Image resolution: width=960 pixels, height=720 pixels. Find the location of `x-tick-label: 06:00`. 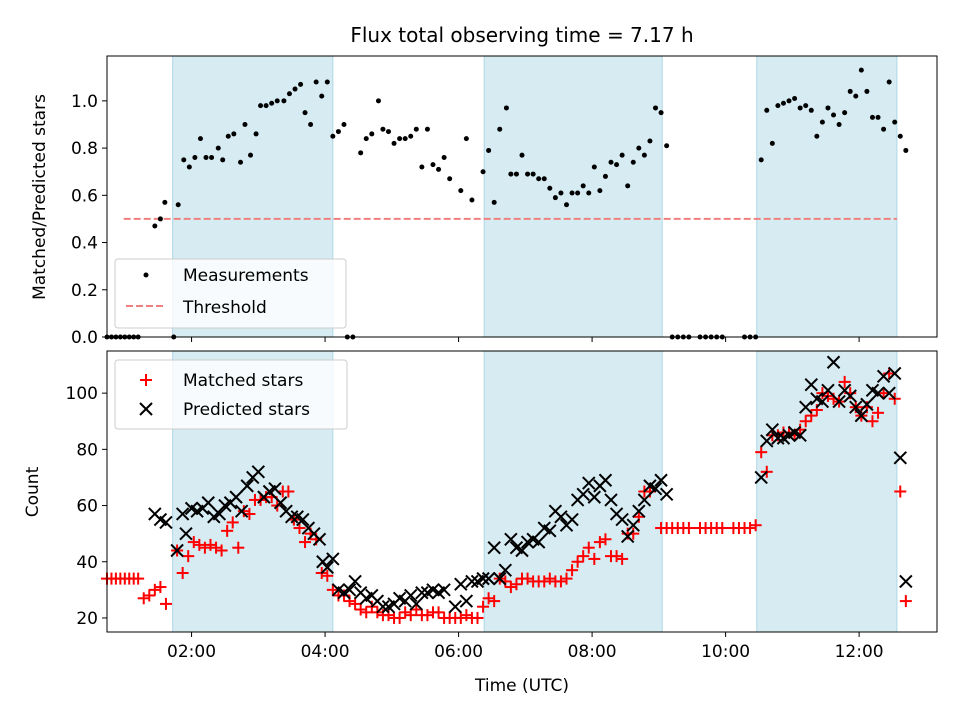

x-tick-label: 06:00 is located at coordinates (458, 652).